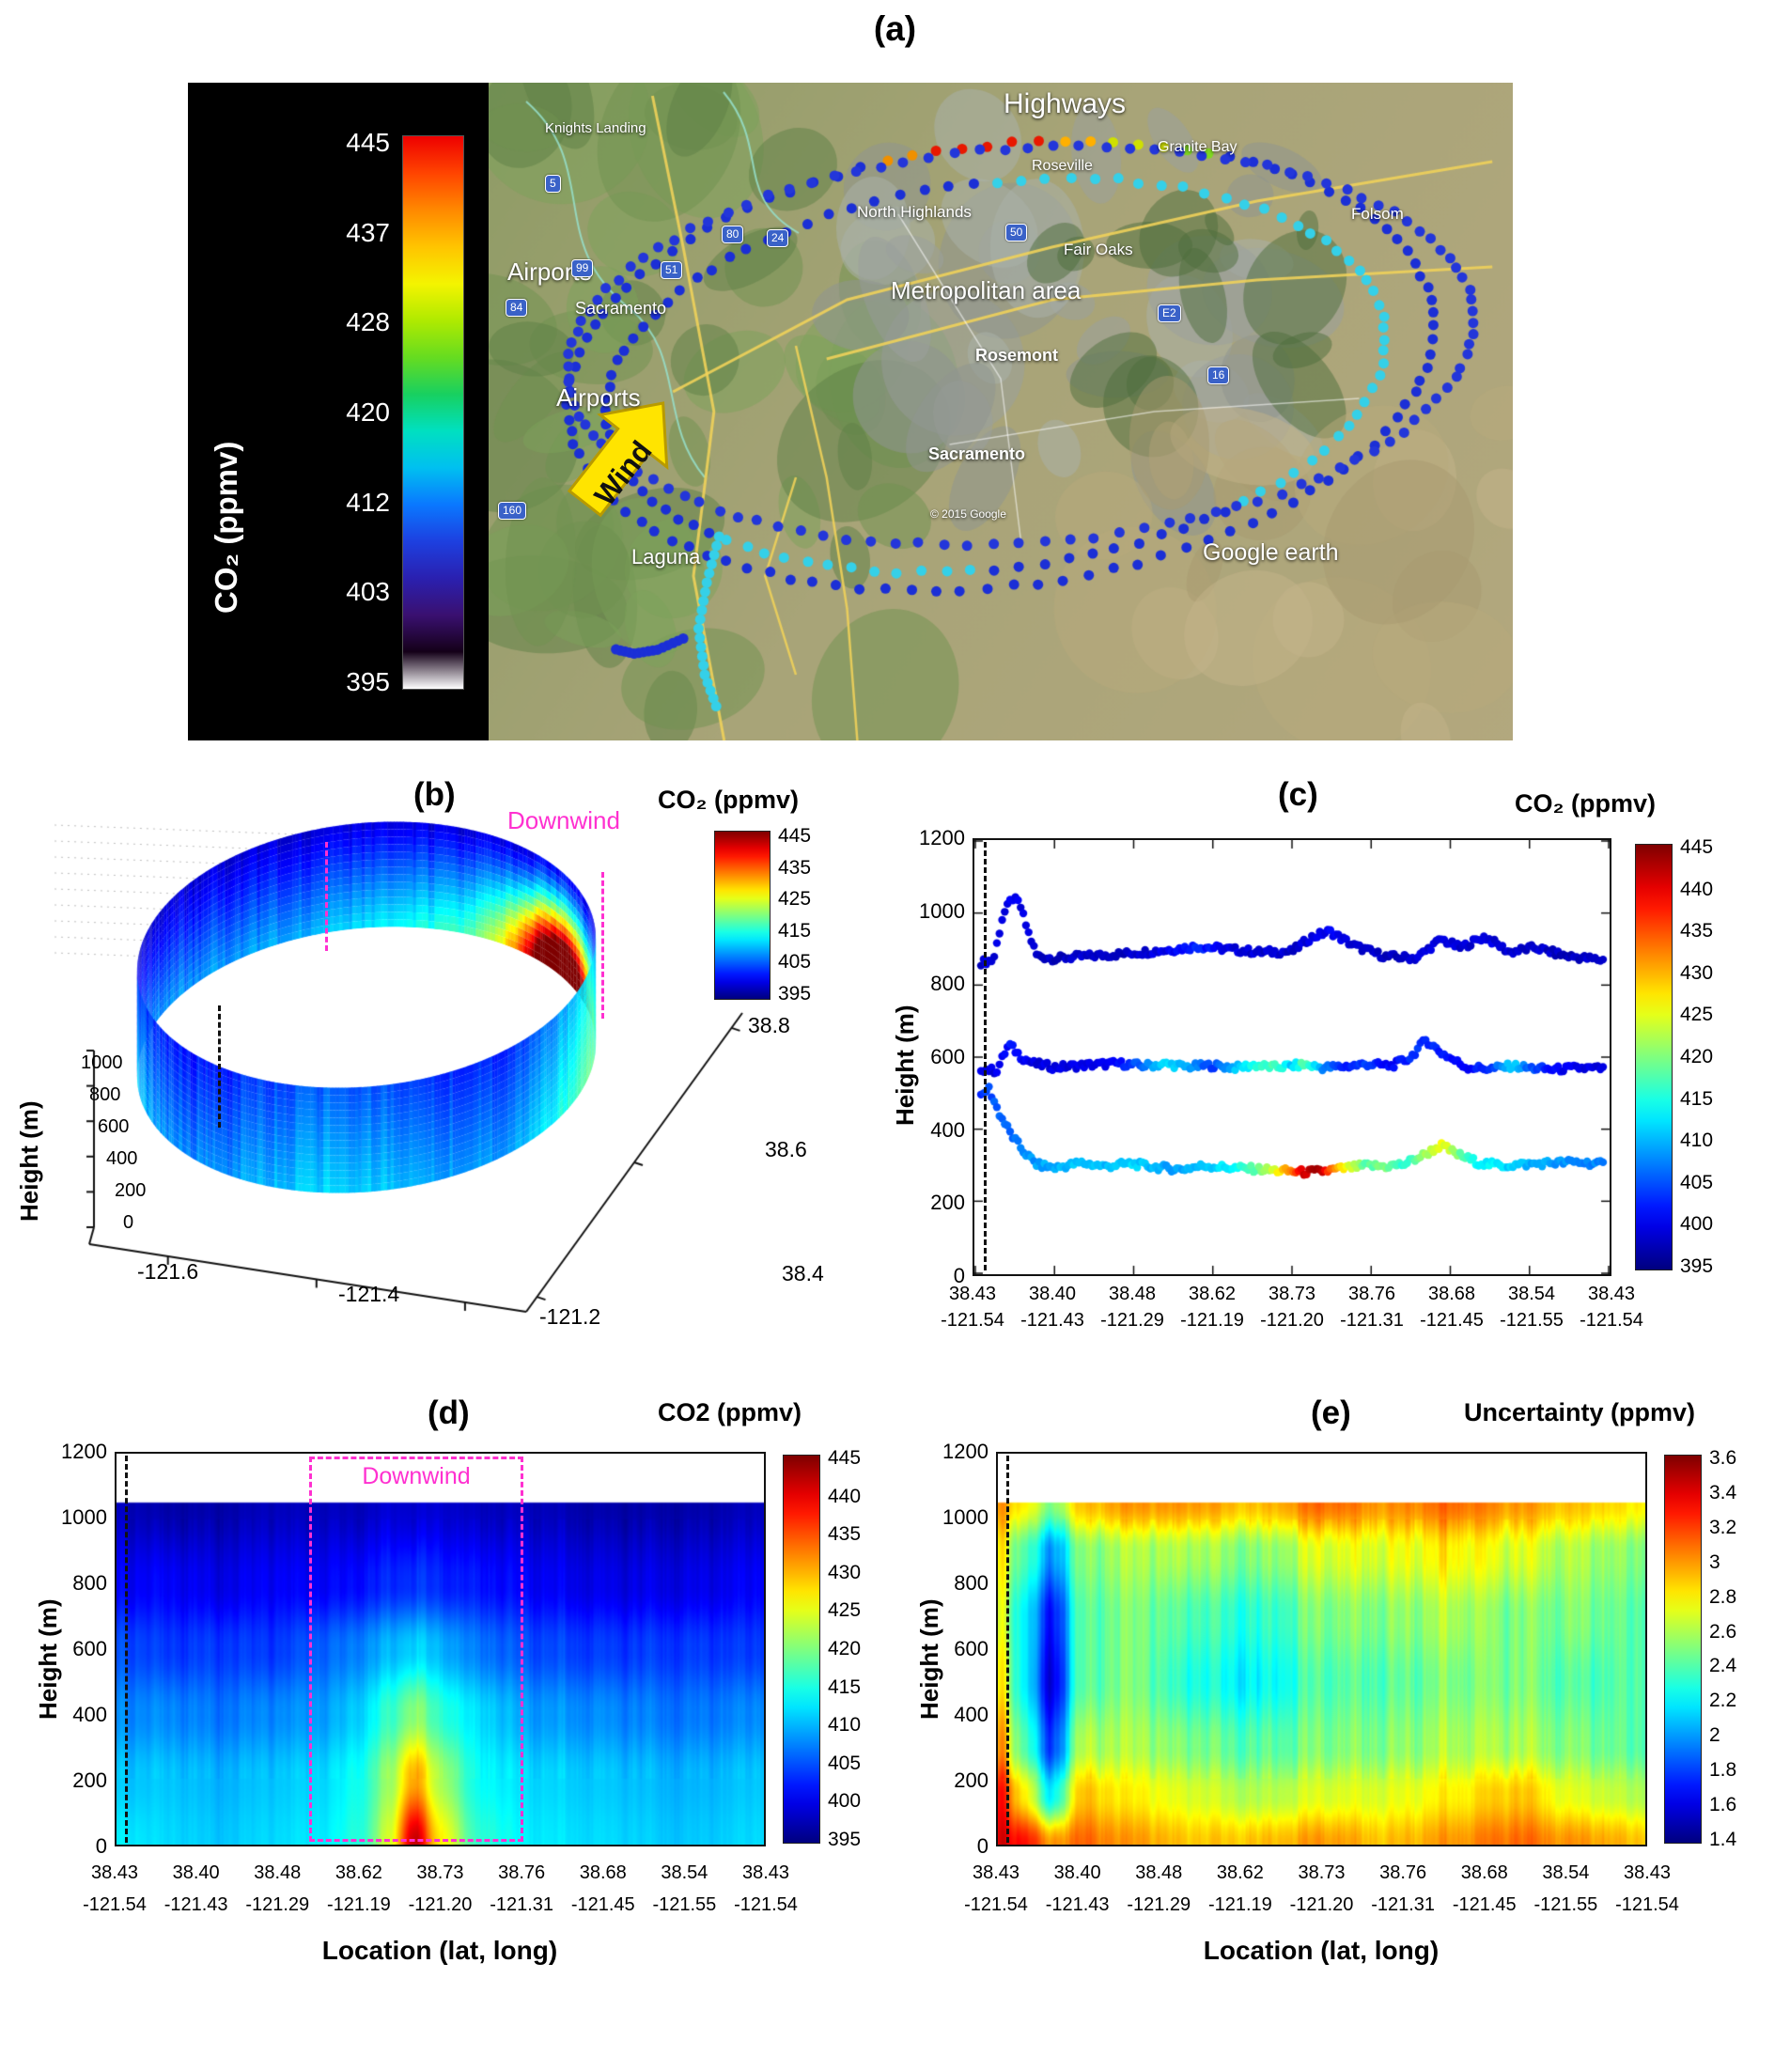 The width and height of the screenshot is (1790, 2072). I want to click on panel-e-tag: (e), so click(1331, 1412).